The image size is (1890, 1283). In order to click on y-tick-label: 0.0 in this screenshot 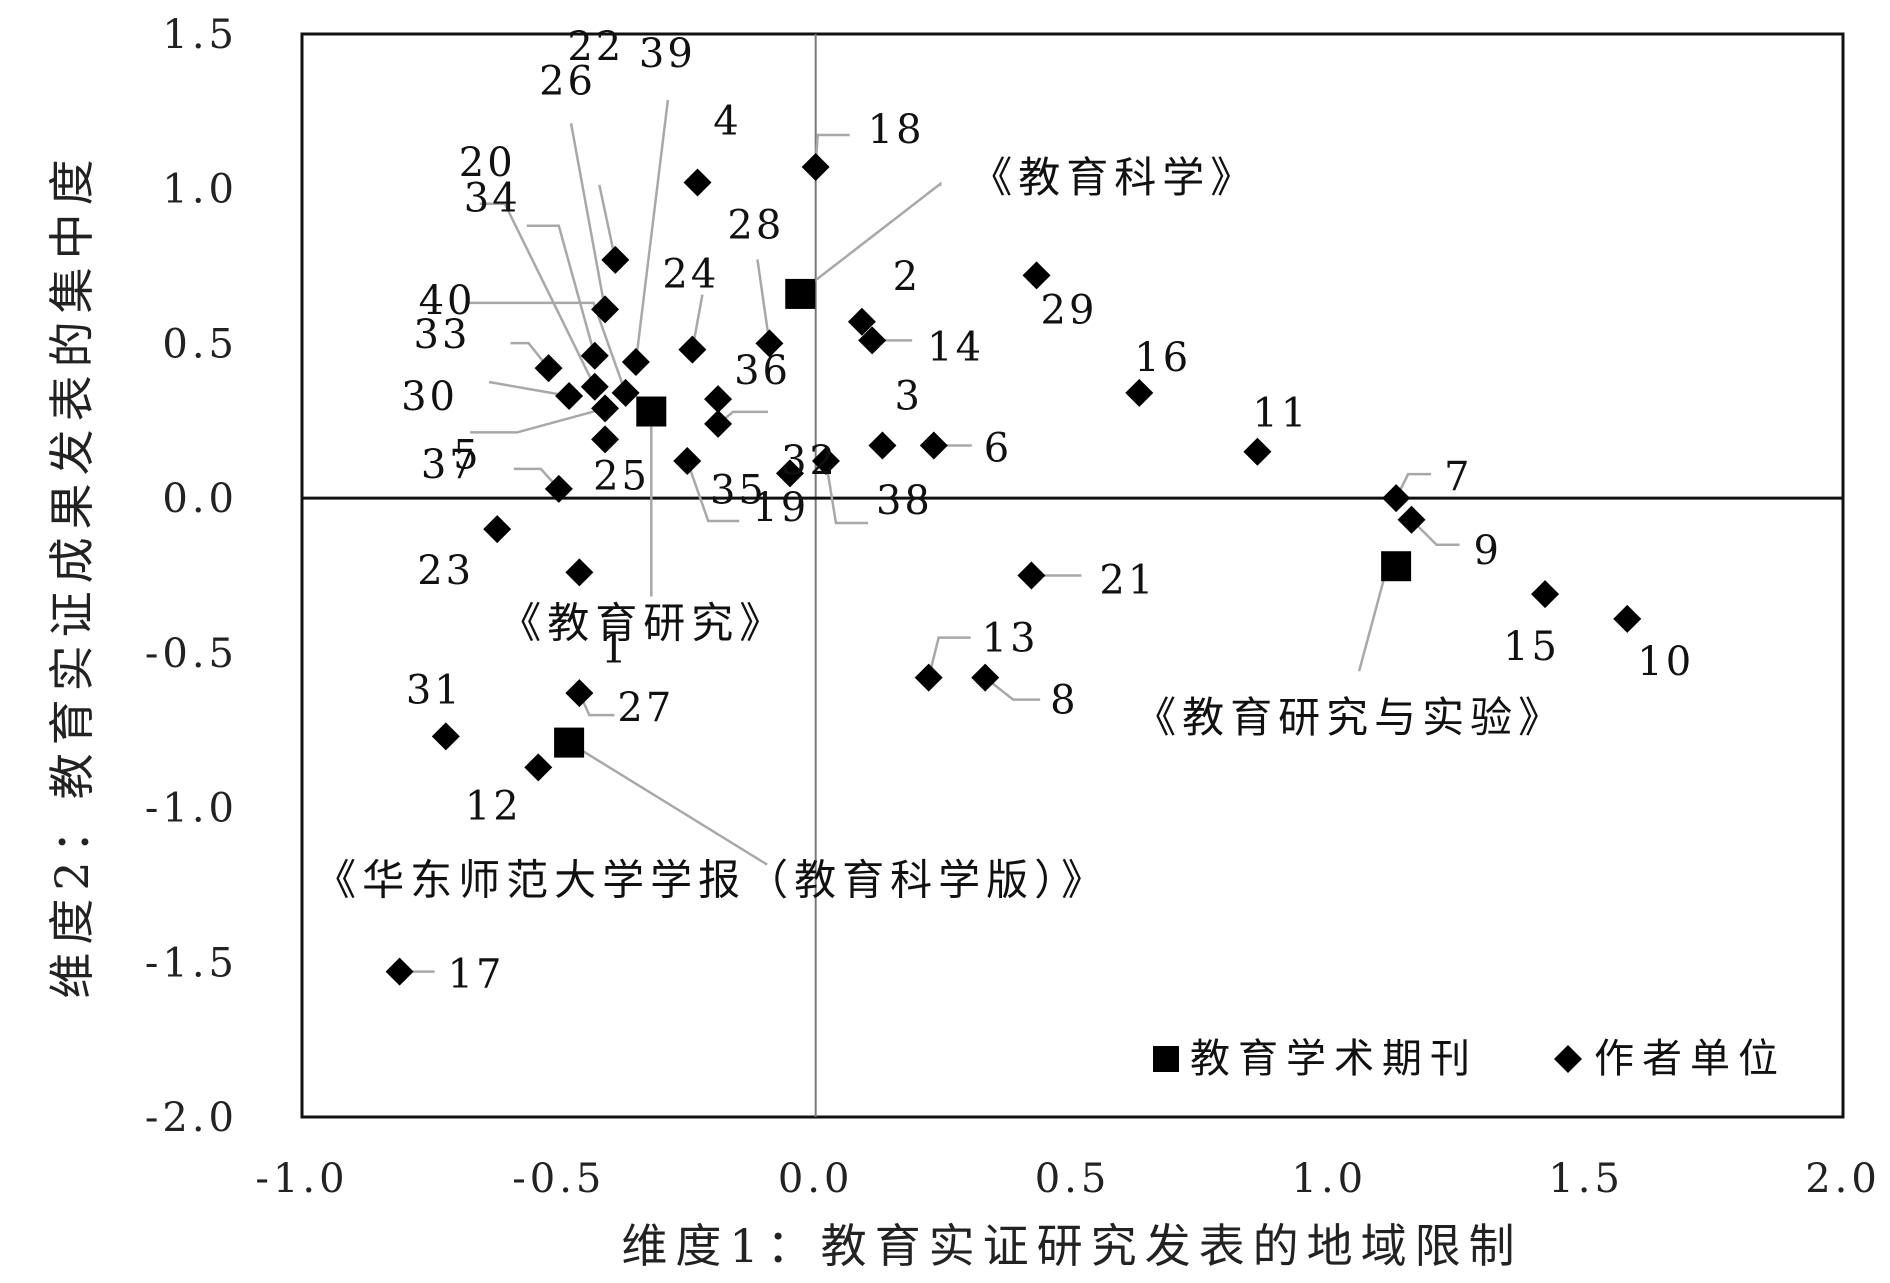, I will do `click(200, 499)`.